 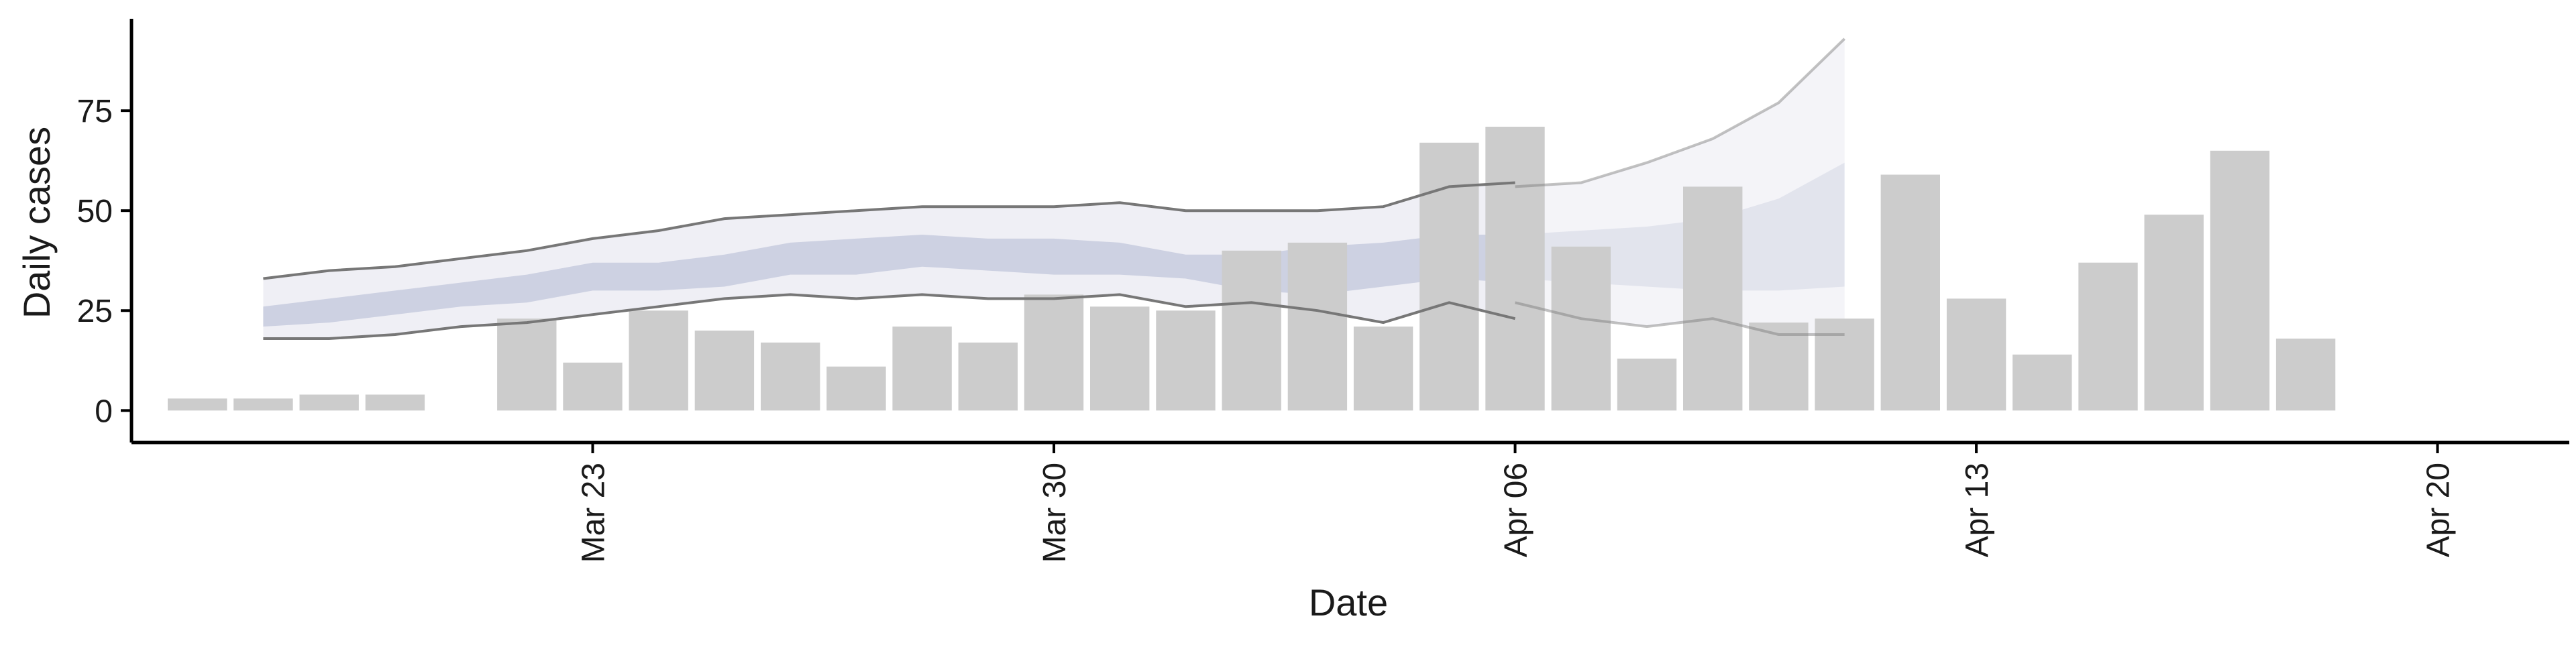 I want to click on x-tick-label: Apr 20, so click(x=2439, y=510).